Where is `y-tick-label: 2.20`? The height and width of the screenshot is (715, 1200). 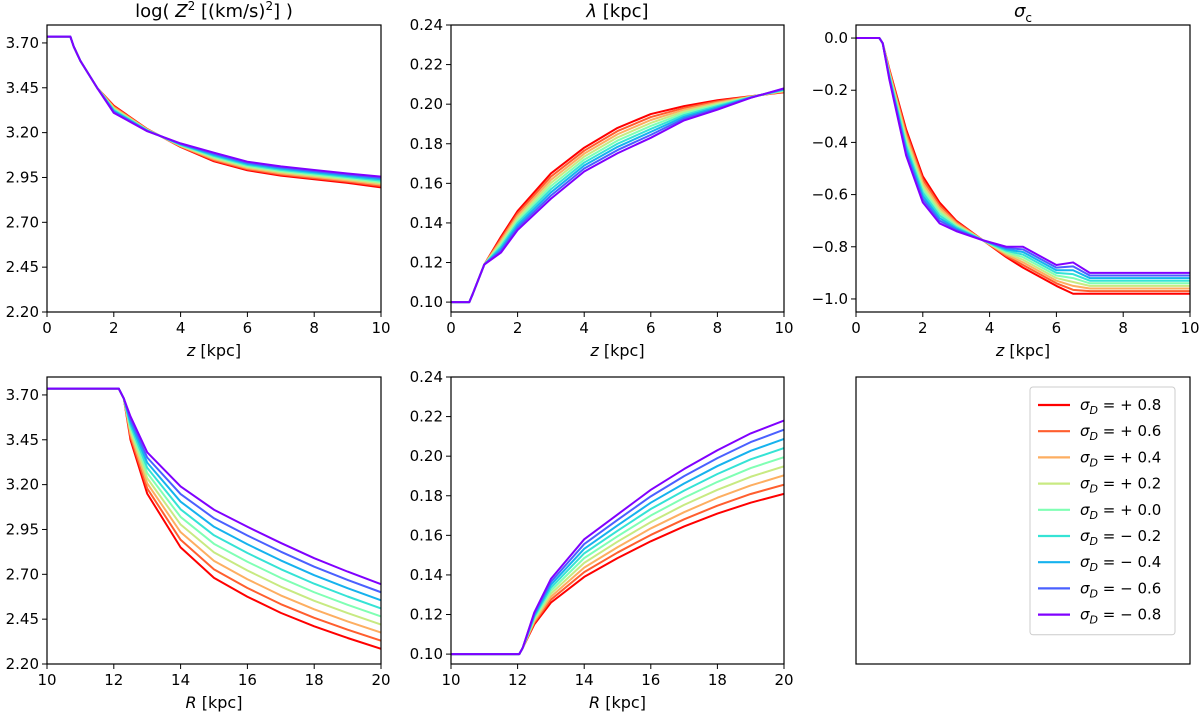 y-tick-label: 2.20 is located at coordinates (22, 664).